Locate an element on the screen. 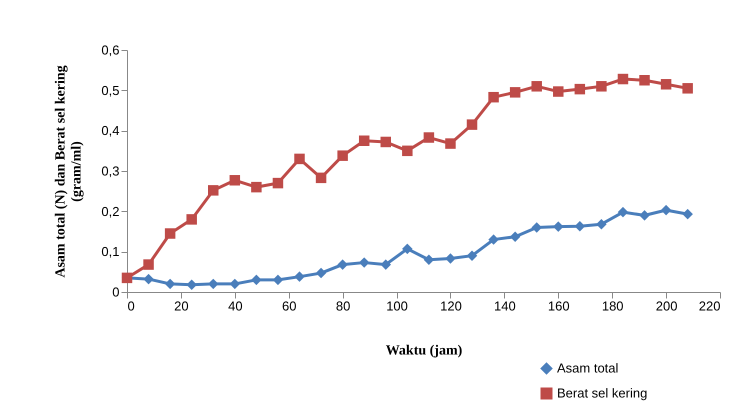 This screenshot has width=751, height=417. y-tick-label: 0,1 is located at coordinates (110, 252).